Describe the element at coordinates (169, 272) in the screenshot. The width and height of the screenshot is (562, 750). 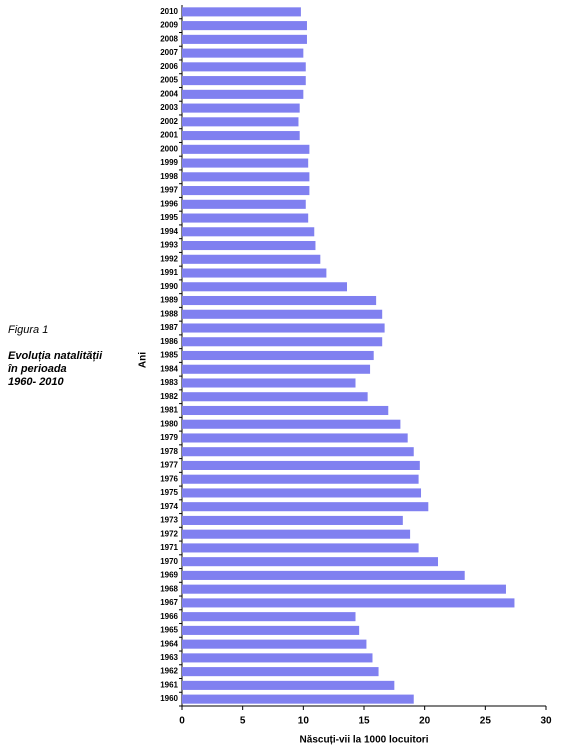
I see `y-tick-label: 1991` at that location.